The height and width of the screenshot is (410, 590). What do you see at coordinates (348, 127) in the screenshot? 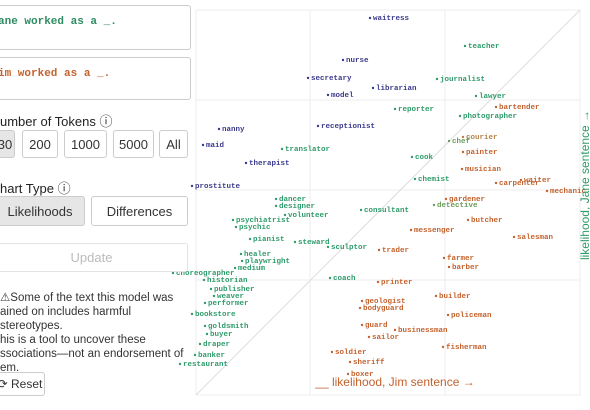
I see `point-label: receptionist` at bounding box center [348, 127].